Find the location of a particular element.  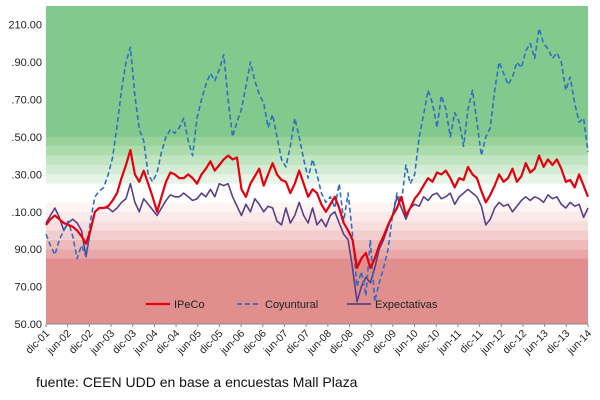

x-tick-label: jun-07 is located at coordinates (276, 343).